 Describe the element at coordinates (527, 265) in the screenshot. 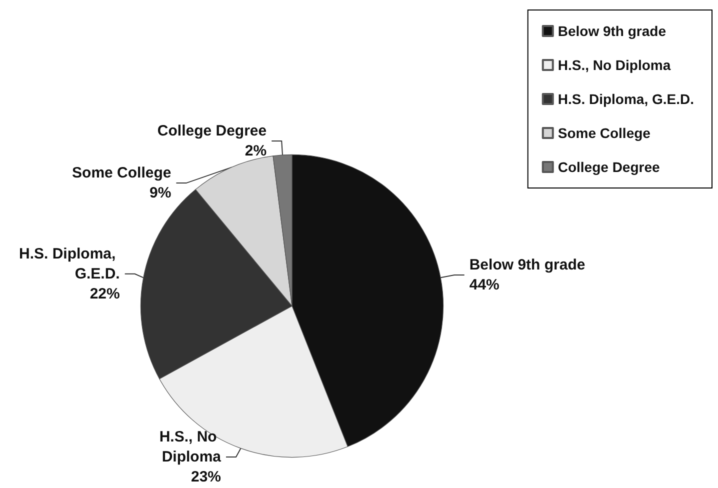

I see `slice-label: Below 9th grade` at that location.